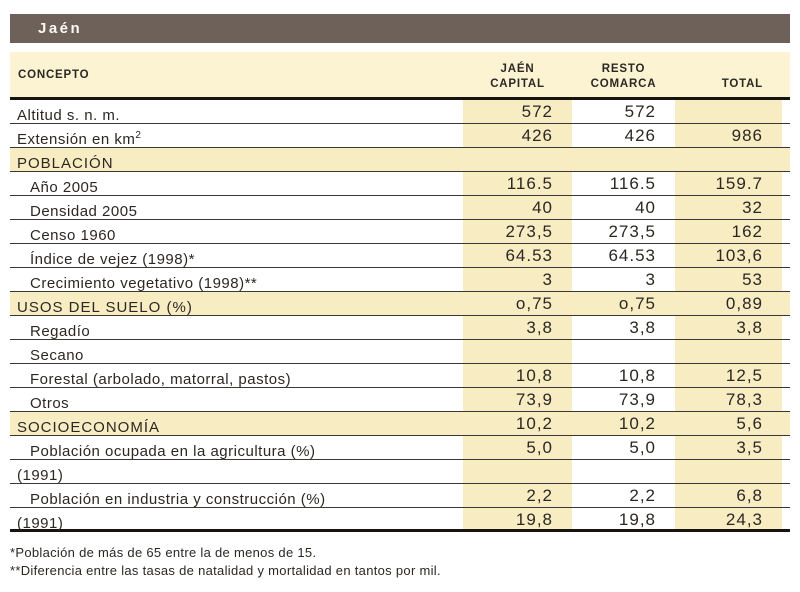  I want to click on cell-resto-comarca: 64.53, so click(632, 255).